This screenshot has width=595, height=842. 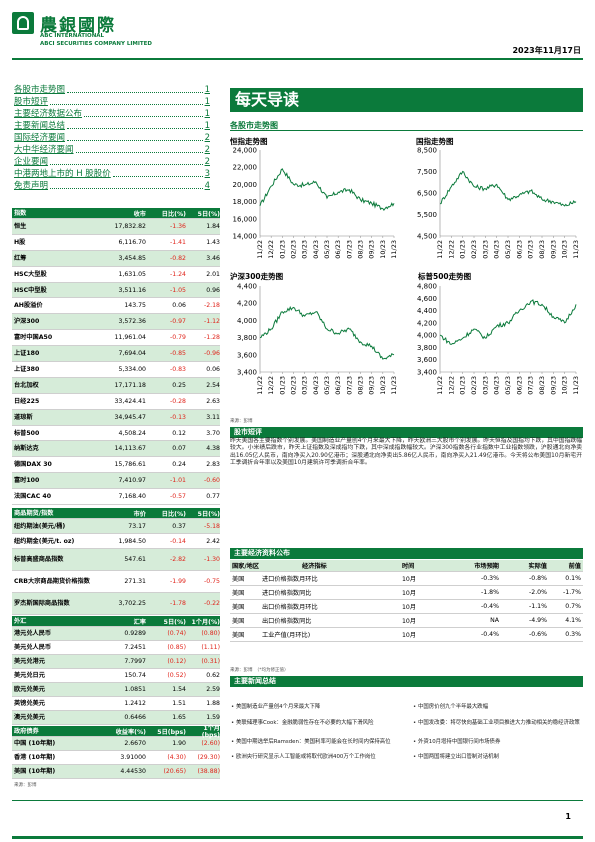 What do you see at coordinates (112, 174) in the screenshot?
I see `toc-item: 中港两地上市的 H 股股价 3` at bounding box center [112, 174].